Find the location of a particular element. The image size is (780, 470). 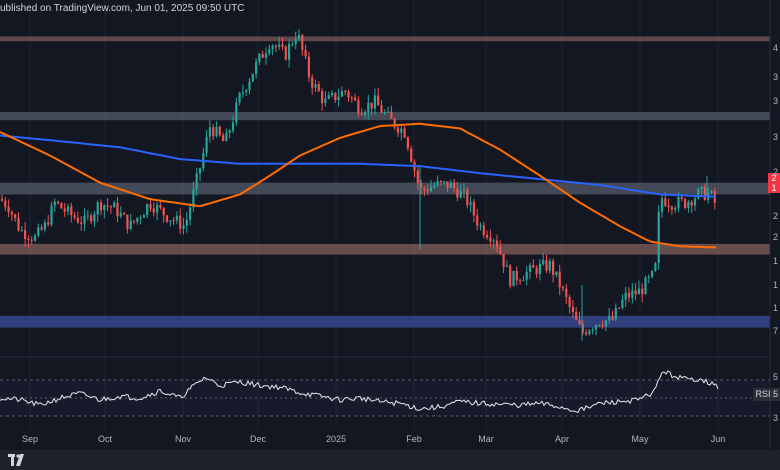

support-zone-middle is located at coordinates (385, 249).